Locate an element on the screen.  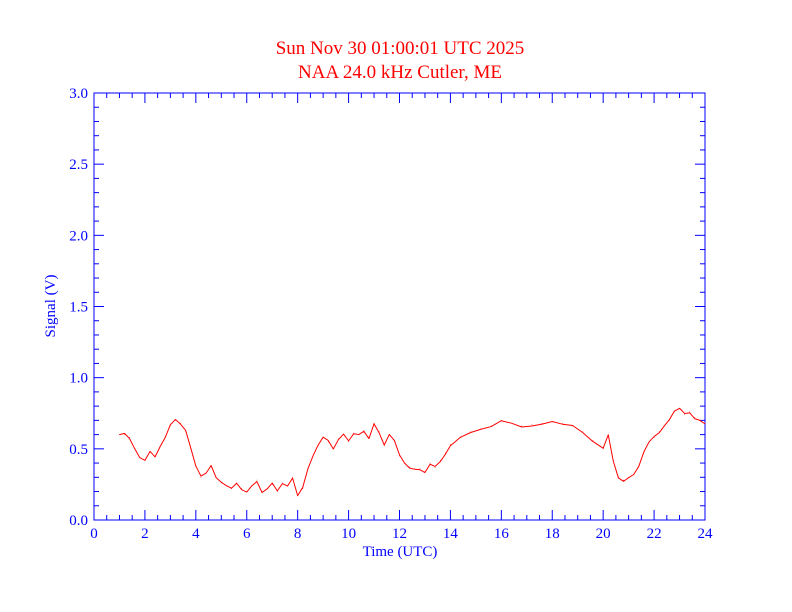
x-tick-label: 2 is located at coordinates (145, 534).